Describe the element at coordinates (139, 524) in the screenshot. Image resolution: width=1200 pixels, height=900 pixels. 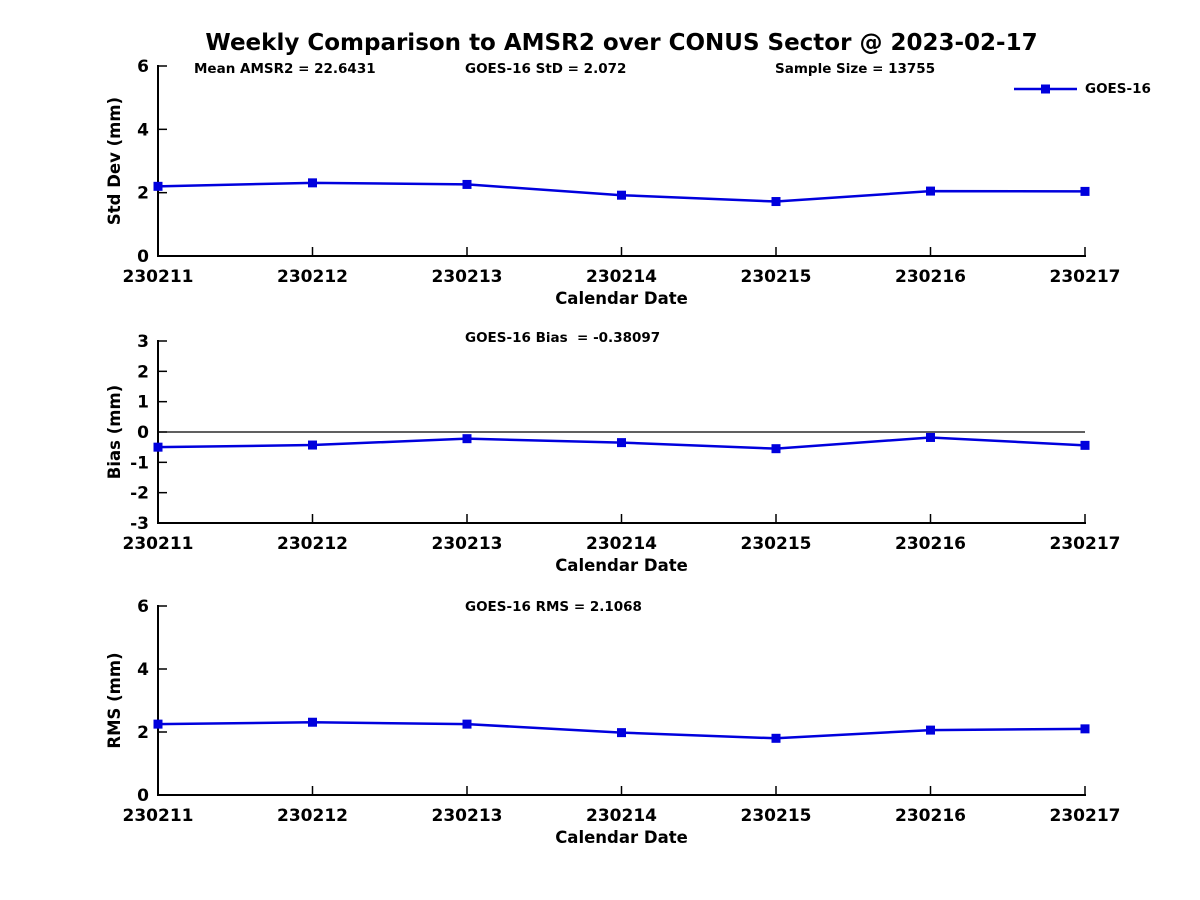
I see `y-tick-label: -3` at that location.